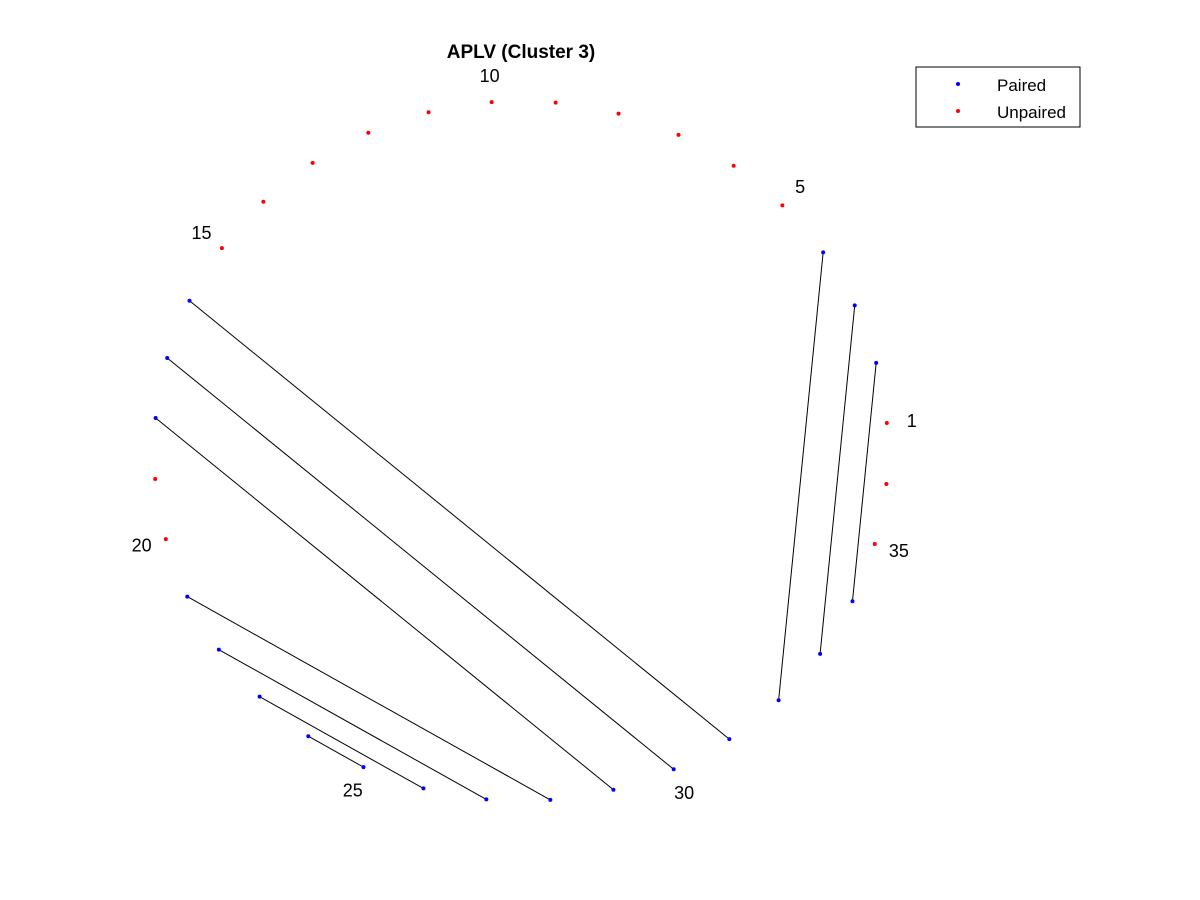  Describe the element at coordinates (353, 791) in the screenshot. I see `position-label-25: 25` at that location.